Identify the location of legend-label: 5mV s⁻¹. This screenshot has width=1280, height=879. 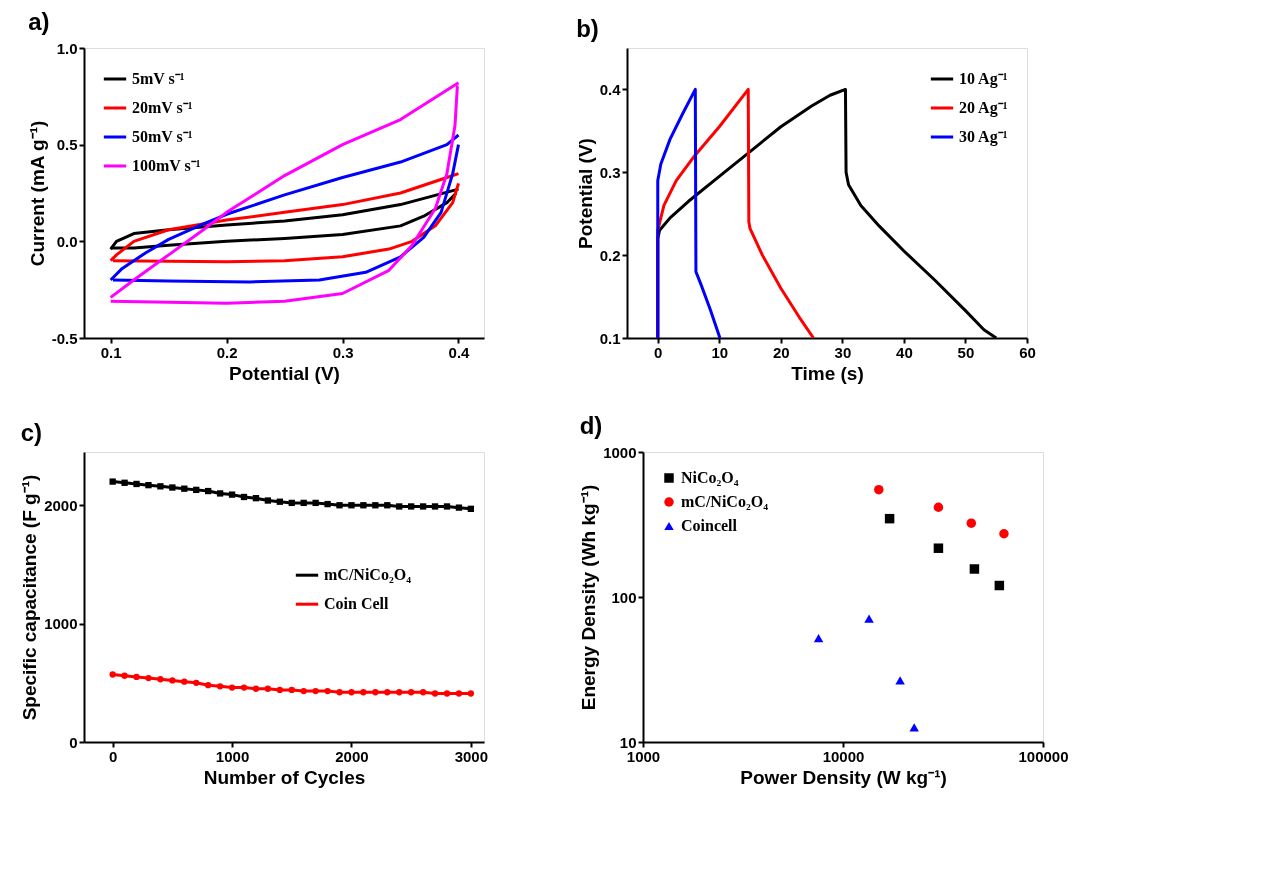
(158, 78).